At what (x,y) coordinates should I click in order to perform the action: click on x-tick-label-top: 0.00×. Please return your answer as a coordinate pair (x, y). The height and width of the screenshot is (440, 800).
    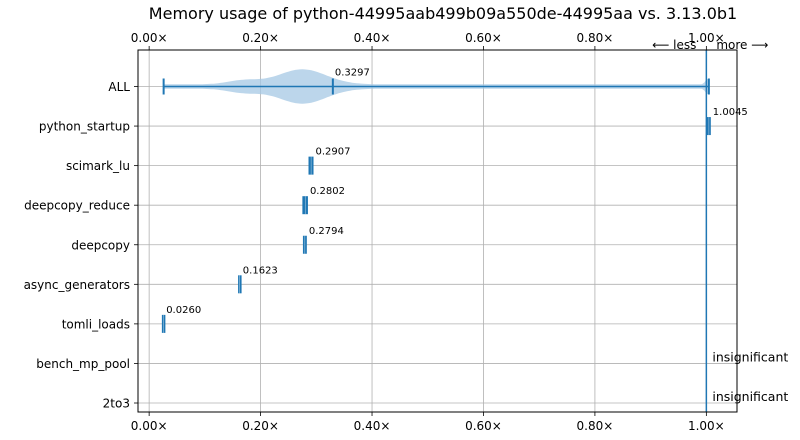
    Looking at the image, I should click on (149, 38).